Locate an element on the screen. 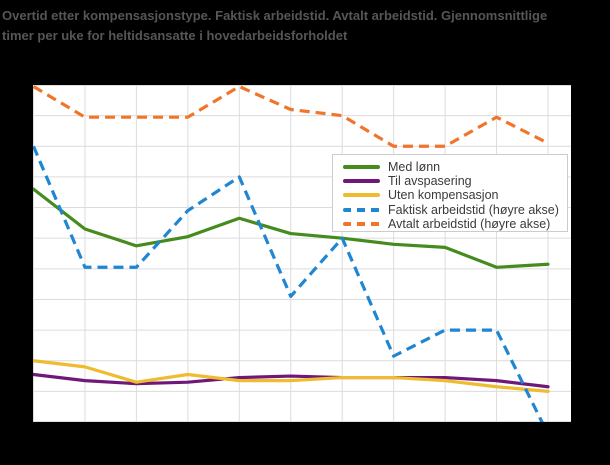  legend-item-med-lonn: Med lønn is located at coordinates (455, 167).